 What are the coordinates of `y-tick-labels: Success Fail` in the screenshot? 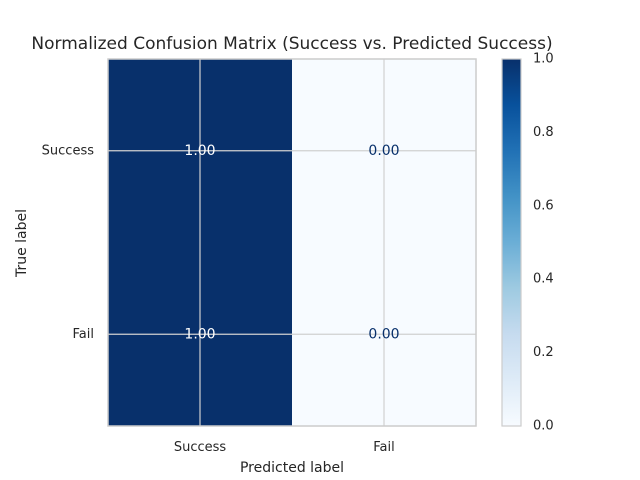 It's located at (68, 242).